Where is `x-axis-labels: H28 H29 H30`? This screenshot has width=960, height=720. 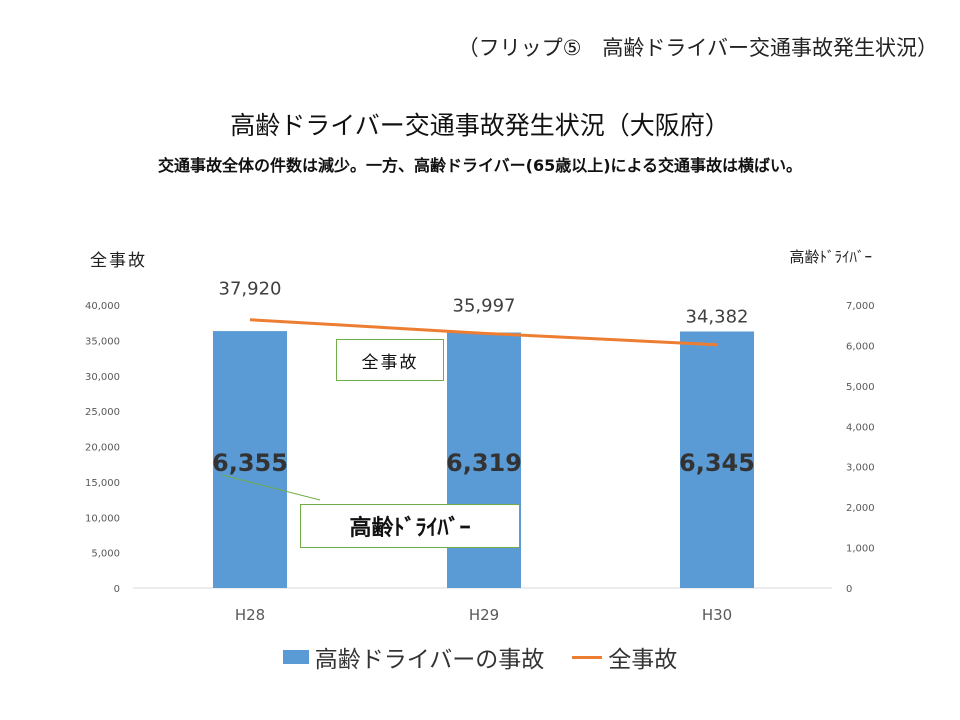
x-axis-labels: H28 H29 H30 is located at coordinates (483, 615).